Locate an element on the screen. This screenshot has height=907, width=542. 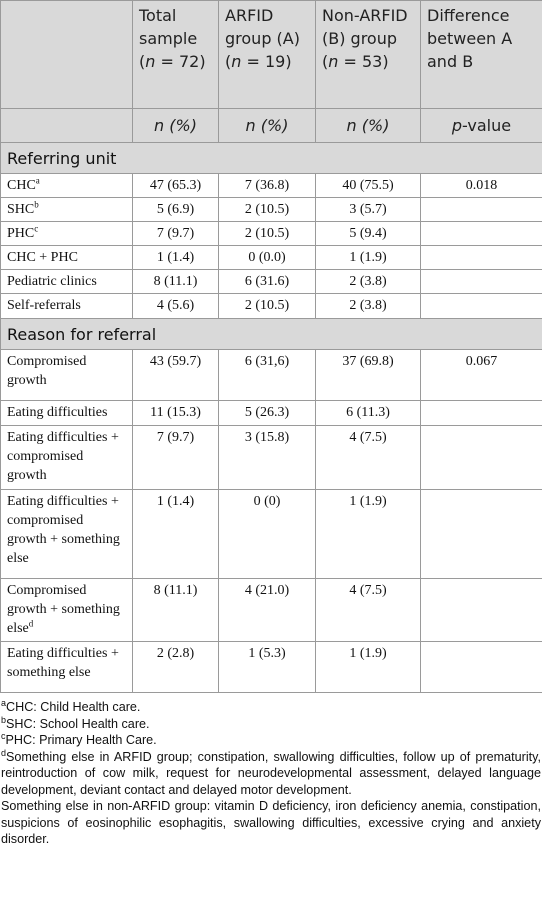
value-cell: 5 (6.9) is located at coordinates (175, 209).